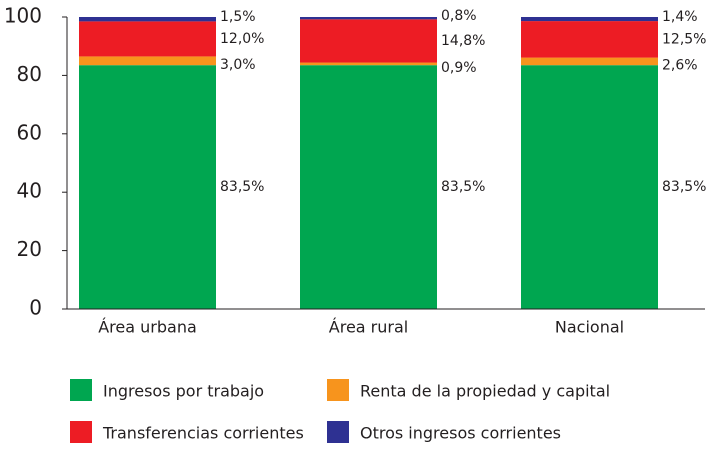 Image resolution: width=708 pixels, height=450 pixels. I want to click on x-tick-label: Área rural, so click(368, 327).